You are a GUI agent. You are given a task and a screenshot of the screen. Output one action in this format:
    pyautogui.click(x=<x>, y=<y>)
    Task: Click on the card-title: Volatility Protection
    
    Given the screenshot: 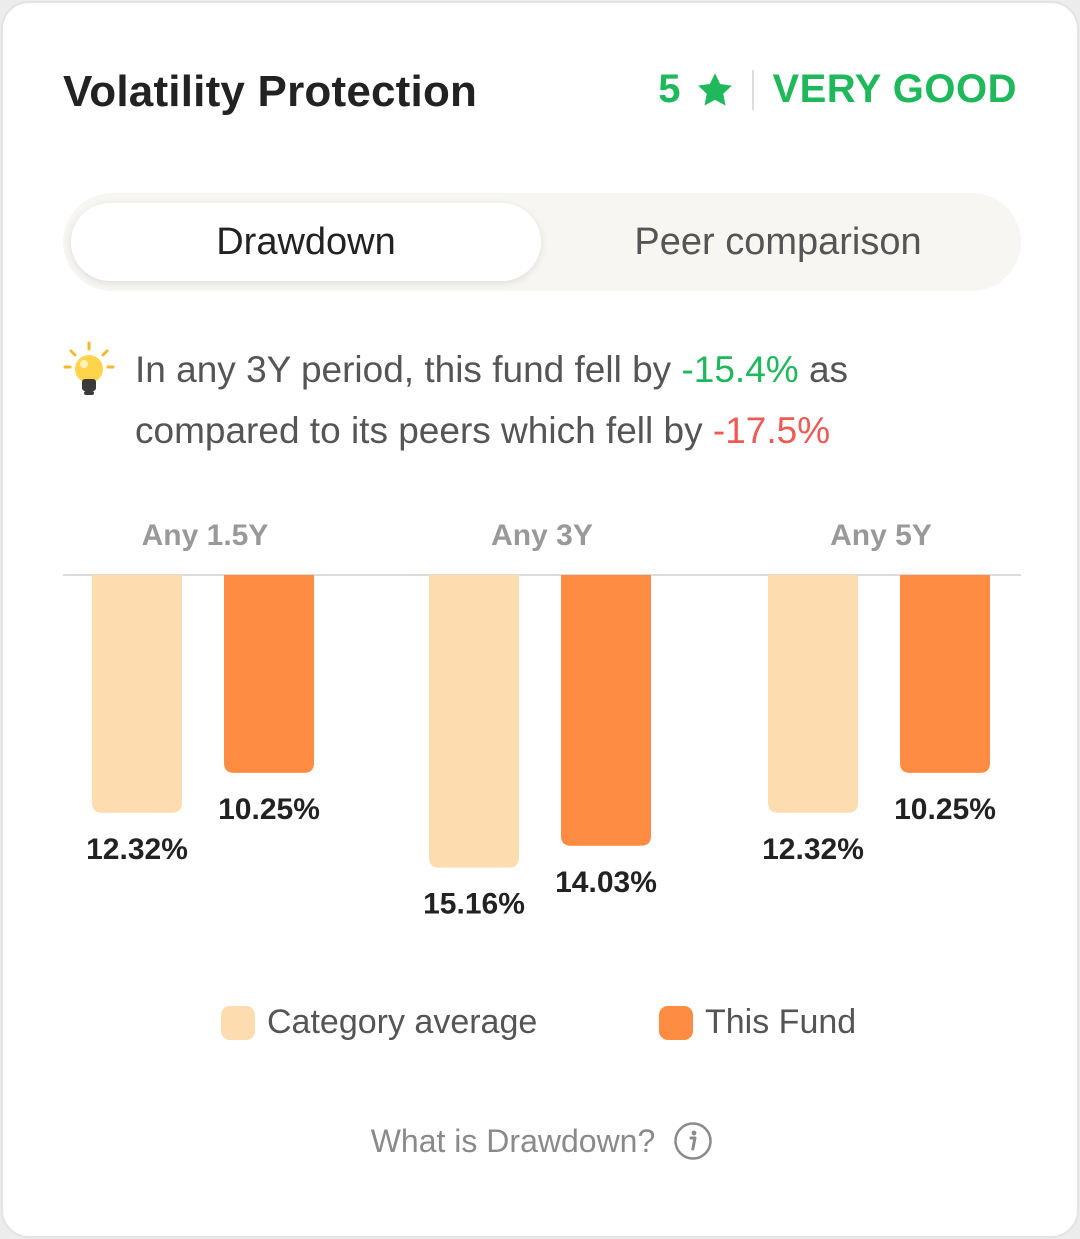 What is the action you would take?
    pyautogui.click(x=270, y=91)
    